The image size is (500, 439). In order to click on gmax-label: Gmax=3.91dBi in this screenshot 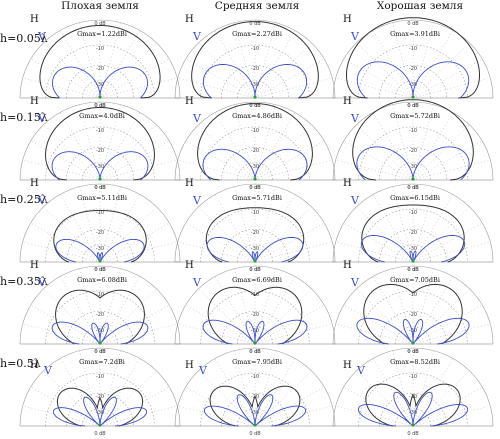, I will do `click(415, 34)`.